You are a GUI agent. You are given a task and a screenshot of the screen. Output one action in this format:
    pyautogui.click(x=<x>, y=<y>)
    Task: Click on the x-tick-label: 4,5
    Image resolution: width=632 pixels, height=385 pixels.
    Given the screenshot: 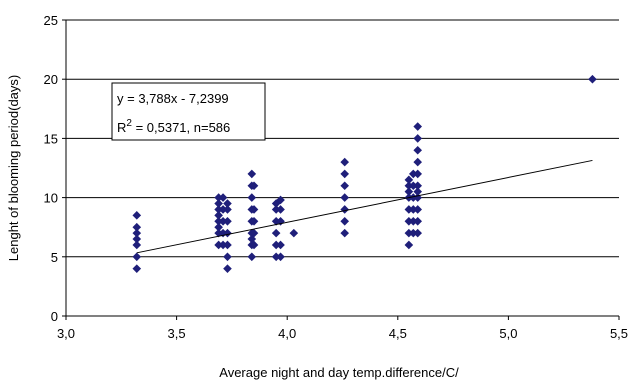 What is the action you would take?
    pyautogui.click(x=398, y=333)
    